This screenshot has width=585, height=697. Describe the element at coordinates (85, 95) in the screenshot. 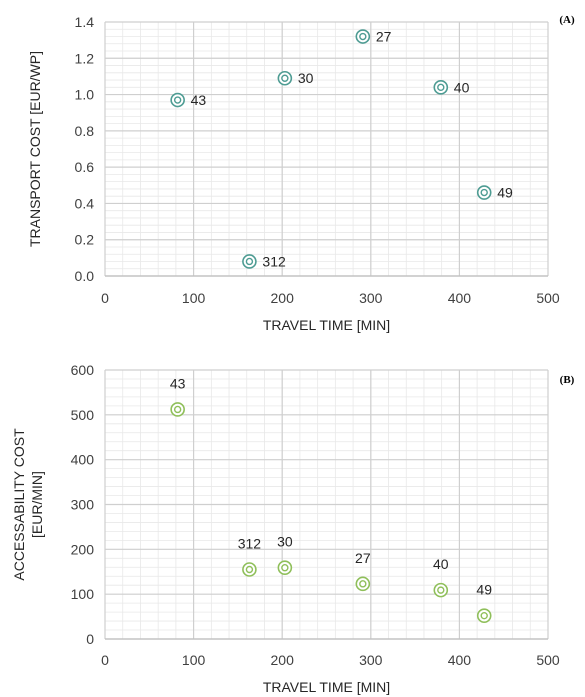

I see `y-tick-label: 1.0` at that location.